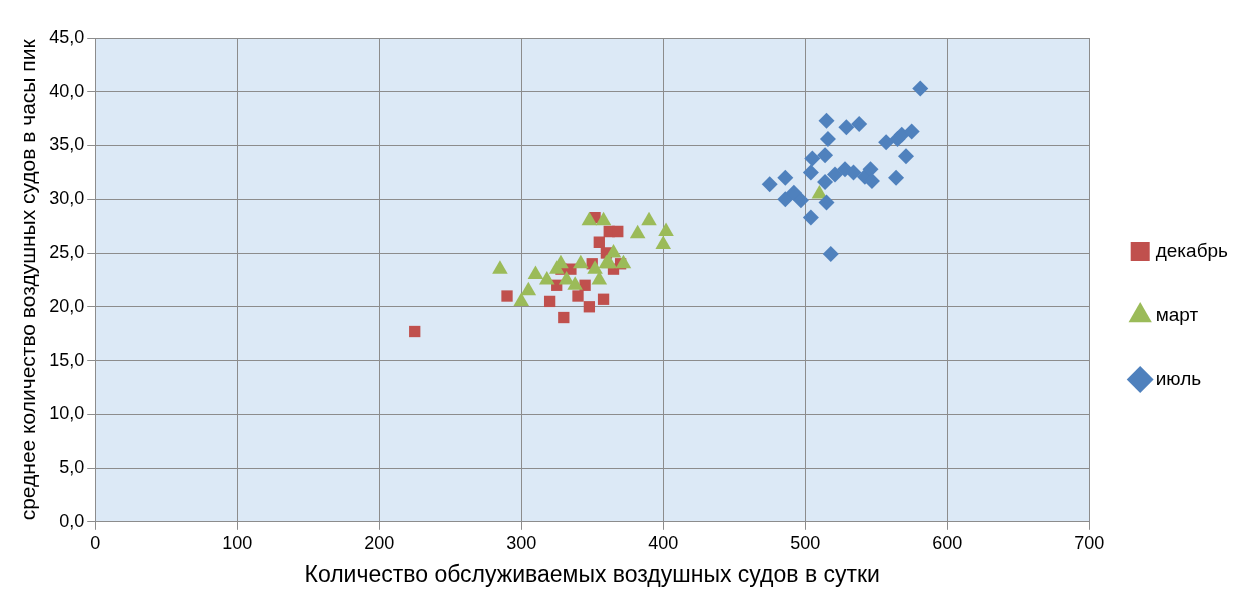  Describe the element at coordinates (237, 542) in the screenshot. I see `x-tick-label: 100` at that location.